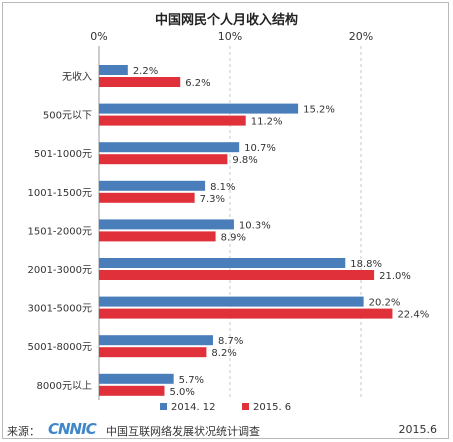 This screenshot has width=453, height=442. I want to click on source-label: 来源：, so click(23, 431).